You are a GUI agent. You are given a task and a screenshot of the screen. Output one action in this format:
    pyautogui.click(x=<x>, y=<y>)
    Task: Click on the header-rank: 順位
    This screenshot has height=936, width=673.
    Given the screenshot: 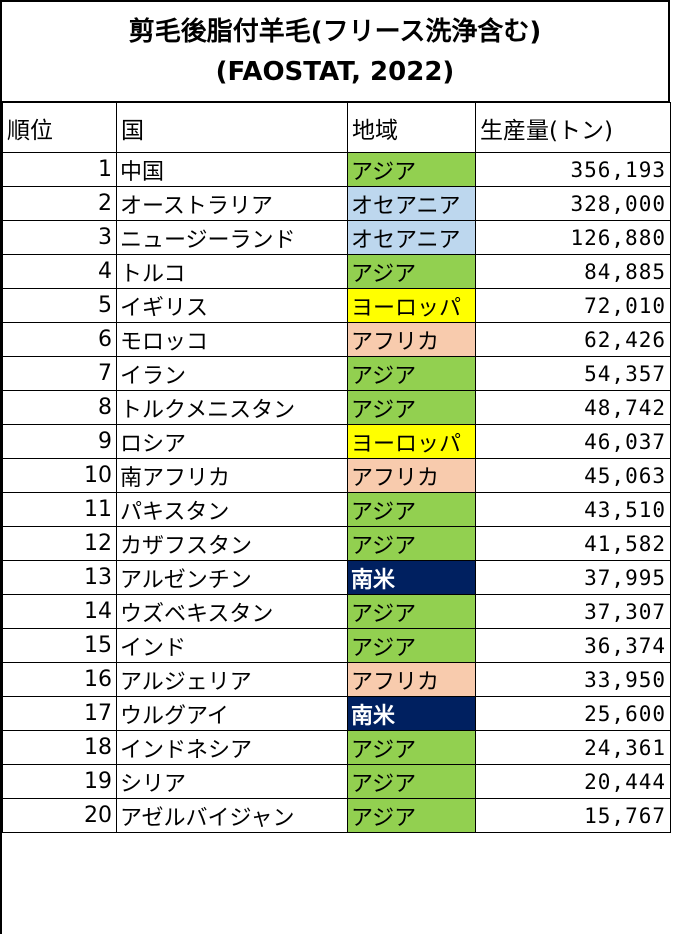 What is the action you would take?
    pyautogui.click(x=59, y=127)
    